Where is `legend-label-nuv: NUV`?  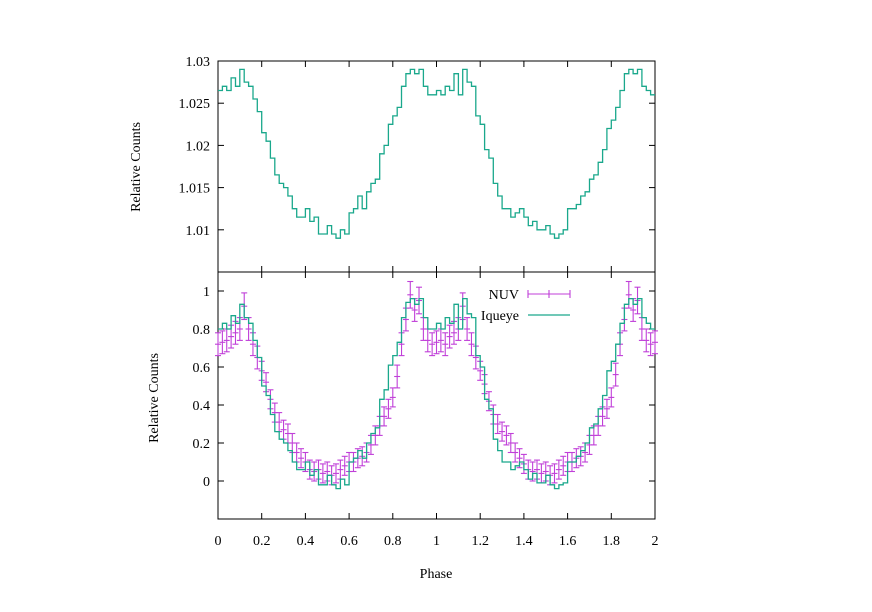 legend-label-nuv: NUV is located at coordinates (504, 295).